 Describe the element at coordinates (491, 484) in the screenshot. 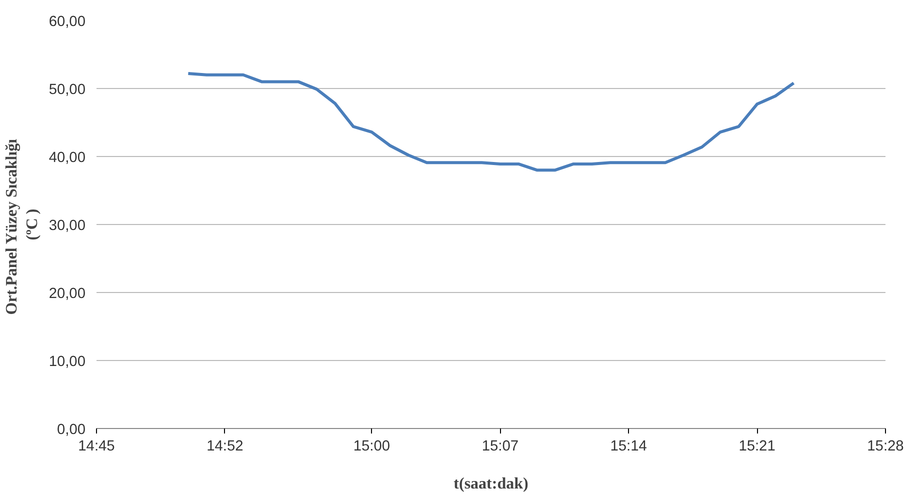

I see `x-axis-title: t(saat:dak)` at that location.